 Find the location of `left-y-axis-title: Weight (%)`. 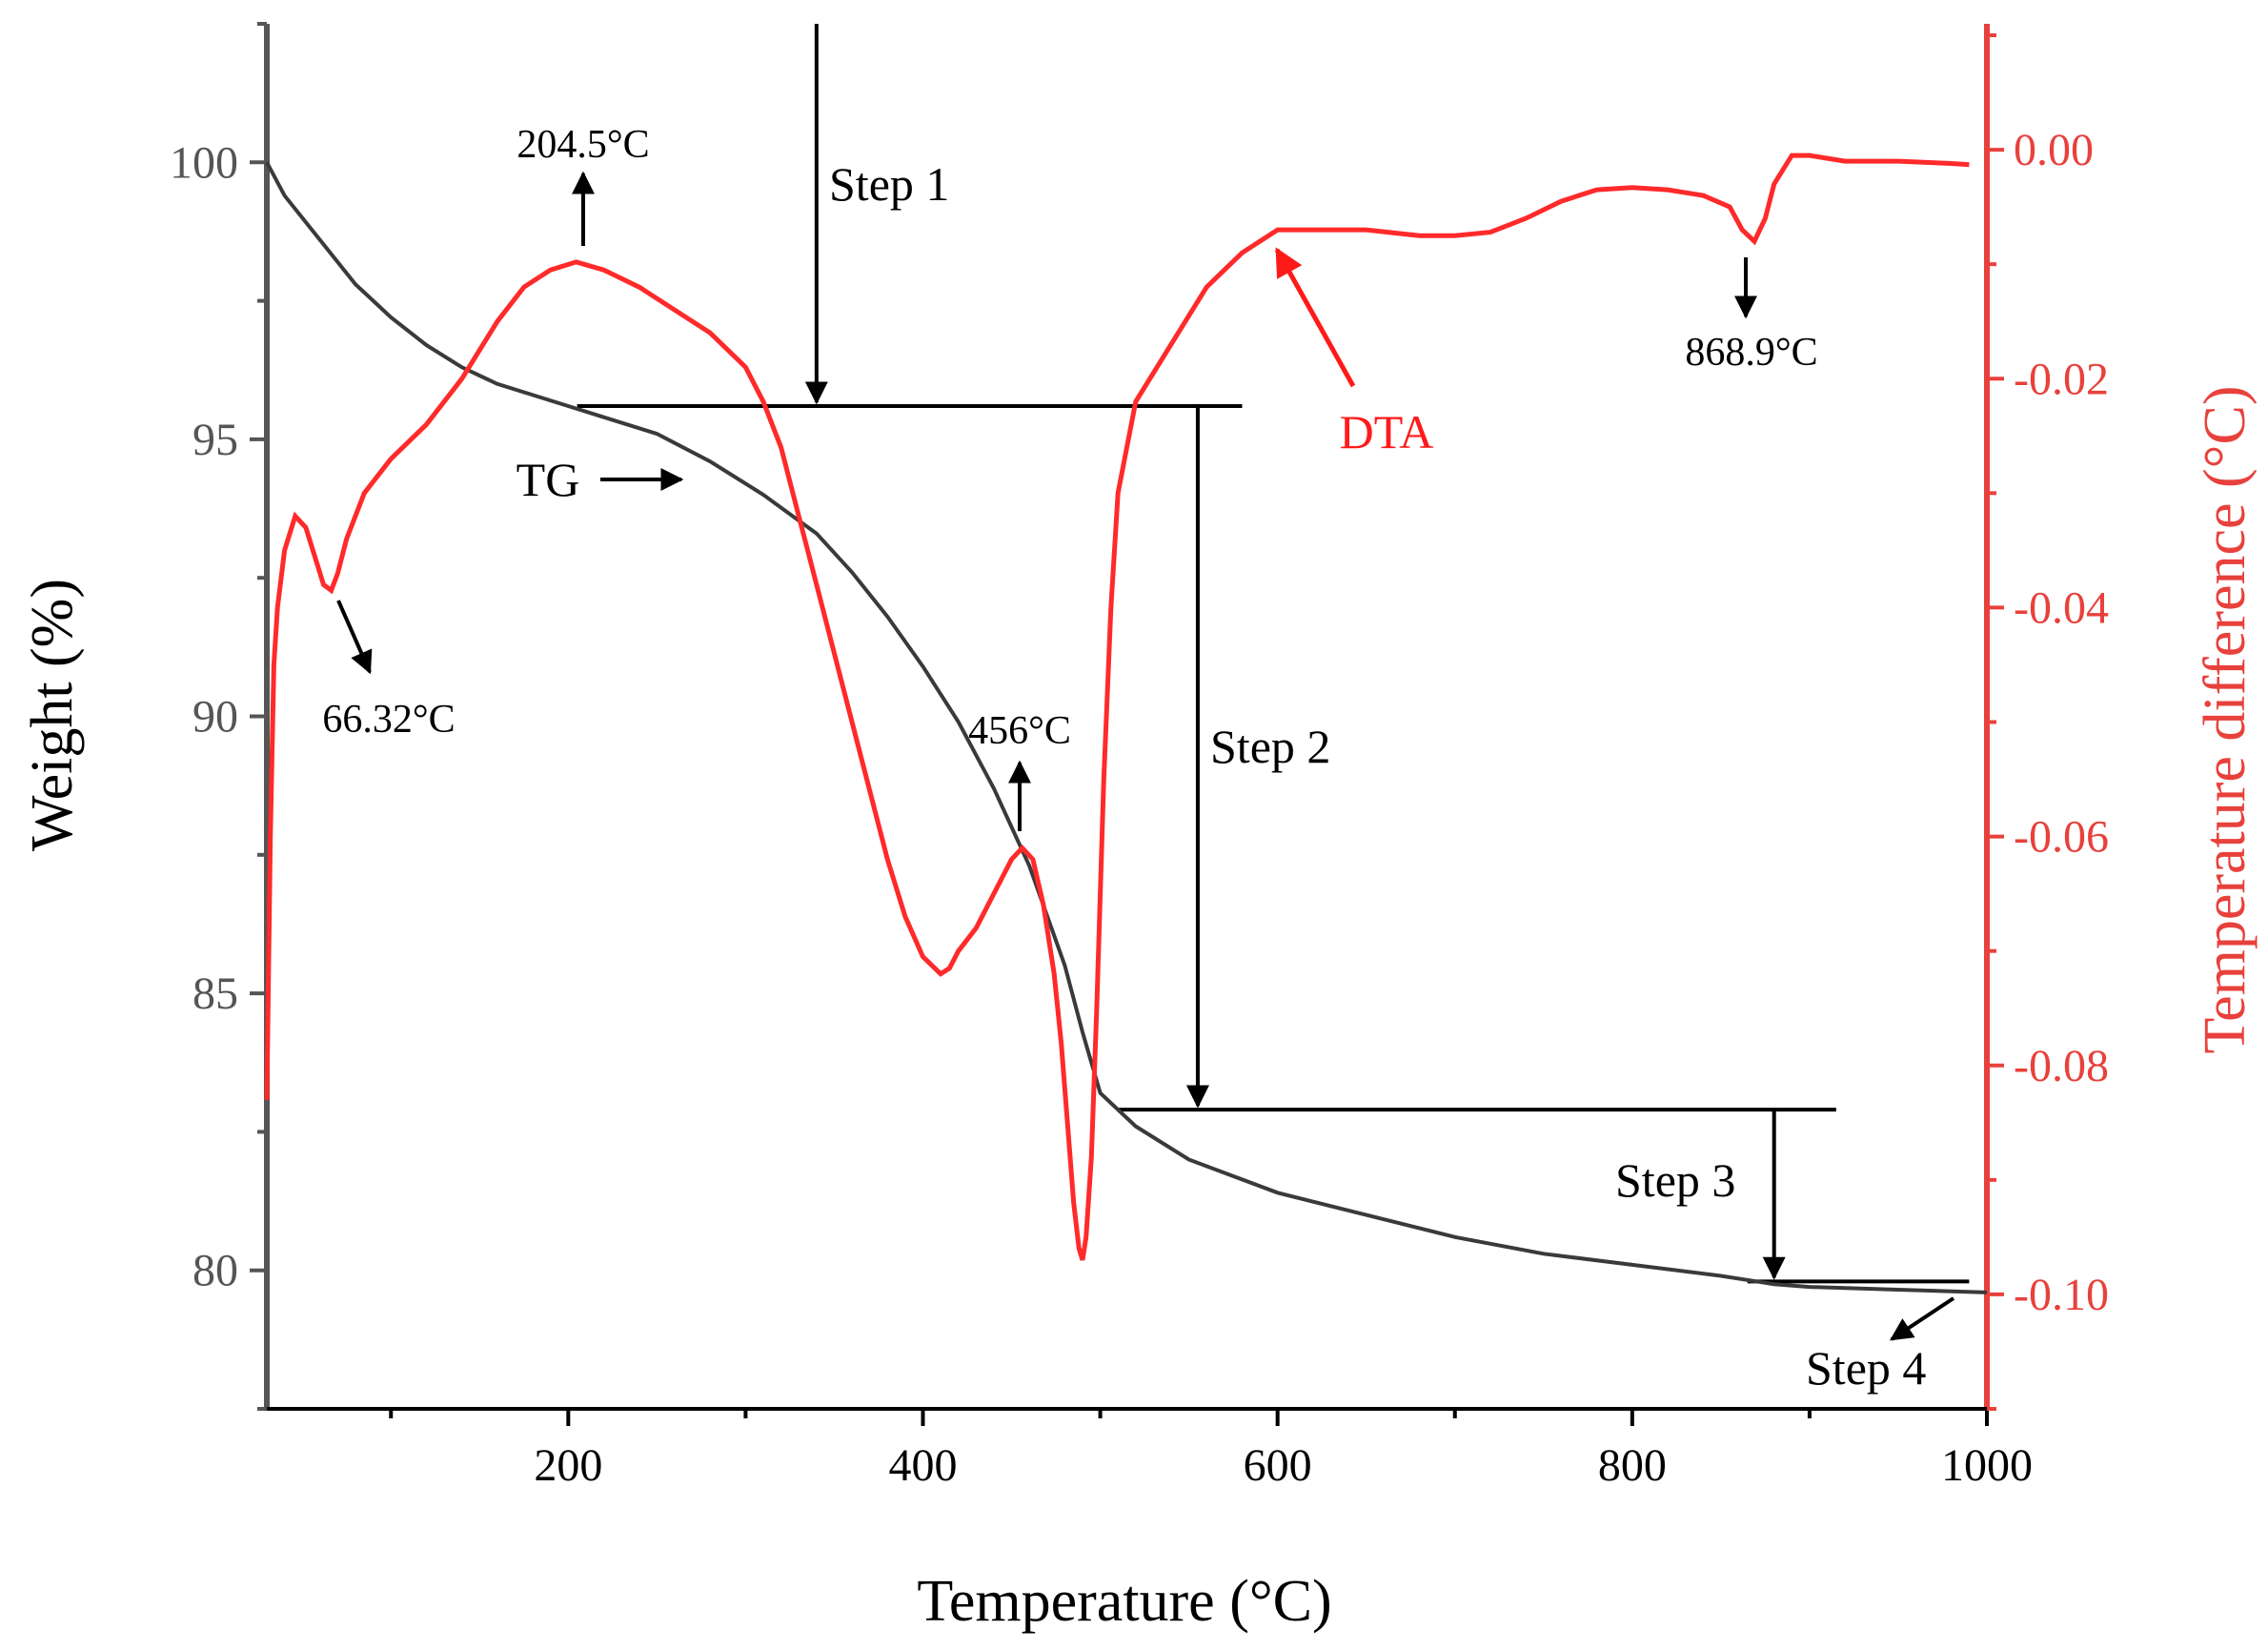

left-y-axis-title: Weight (%) is located at coordinates (52, 715).